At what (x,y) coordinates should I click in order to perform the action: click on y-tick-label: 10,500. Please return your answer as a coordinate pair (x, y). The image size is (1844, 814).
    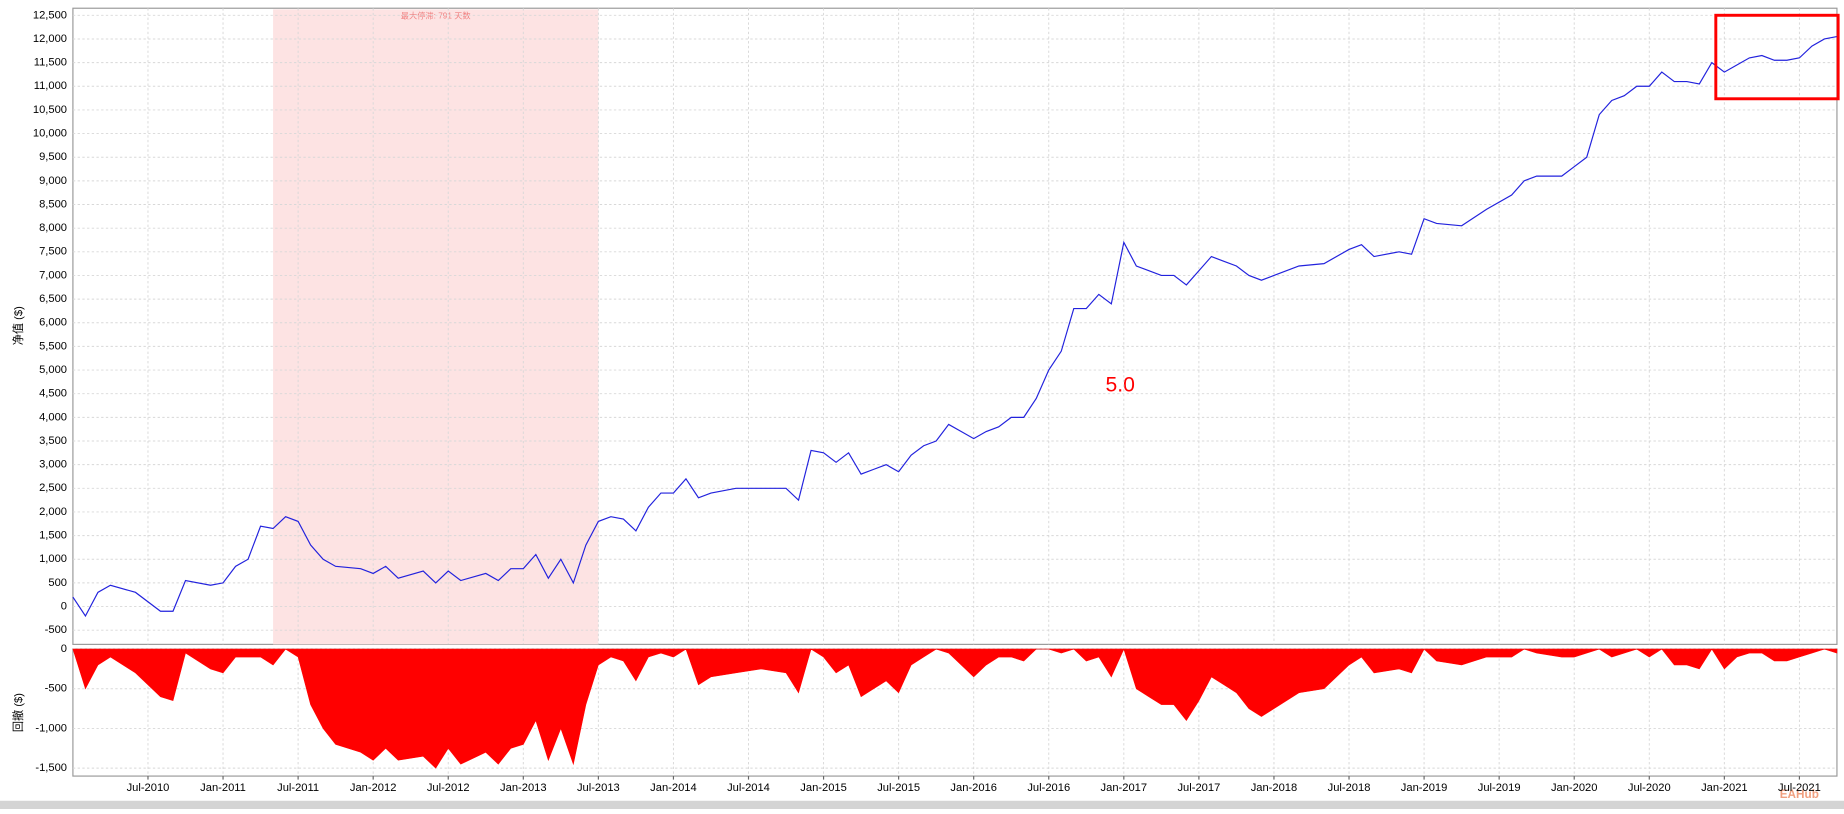
    Looking at the image, I should click on (50, 110).